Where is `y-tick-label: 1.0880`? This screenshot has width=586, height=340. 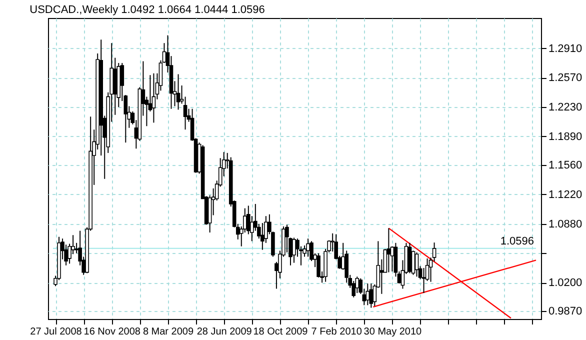
y-tick-label: 1.0880 is located at coordinates (565, 224).